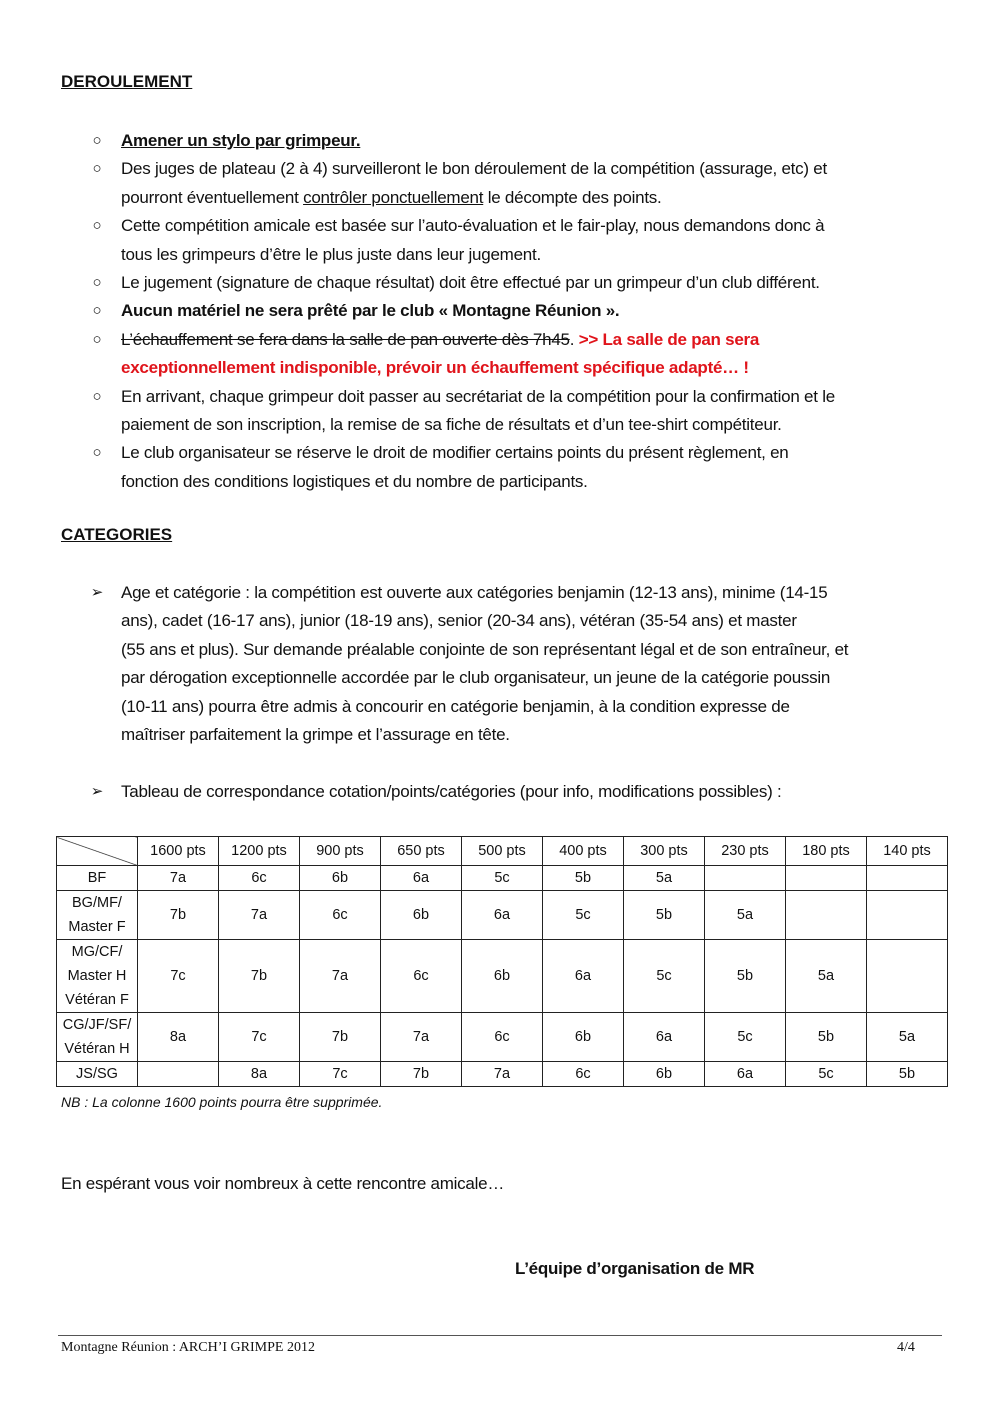 The image size is (1000, 1414). Describe the element at coordinates (212, 197) in the screenshot. I see `text-segment: pourront éventuellement` at that location.